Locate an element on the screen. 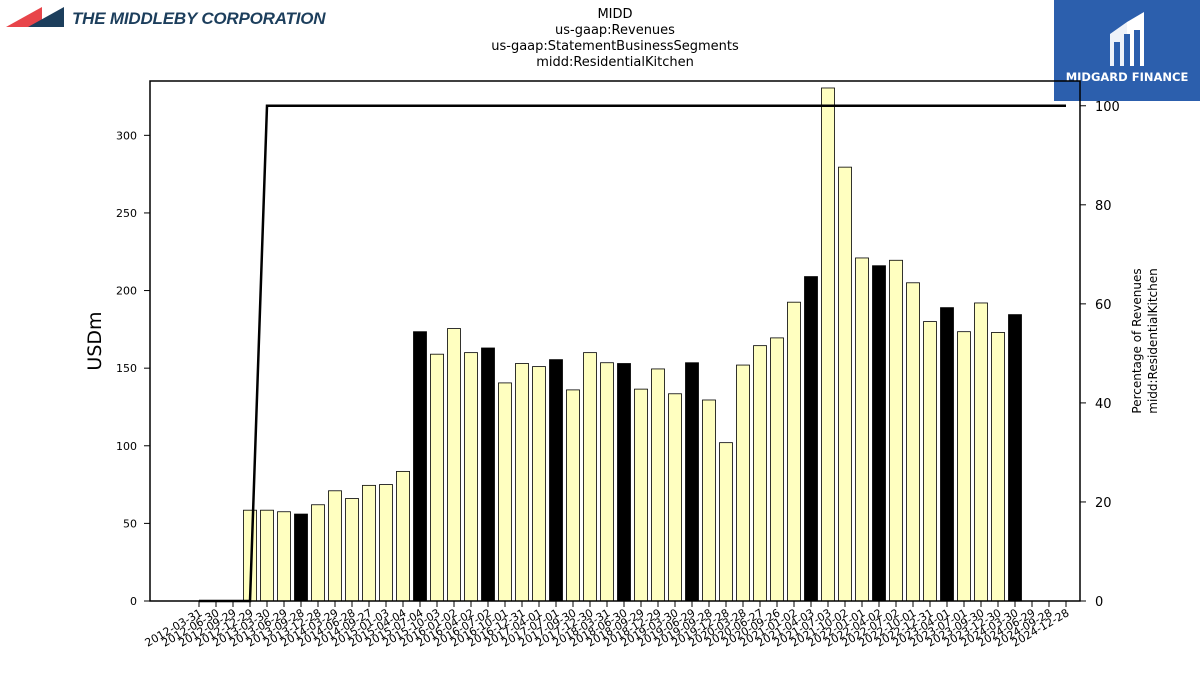 Image resolution: width=1200 pixels, height=675 pixels. y-axis-ticks: 0 50 100 150 200 250 300 is located at coordinates (133, 368).